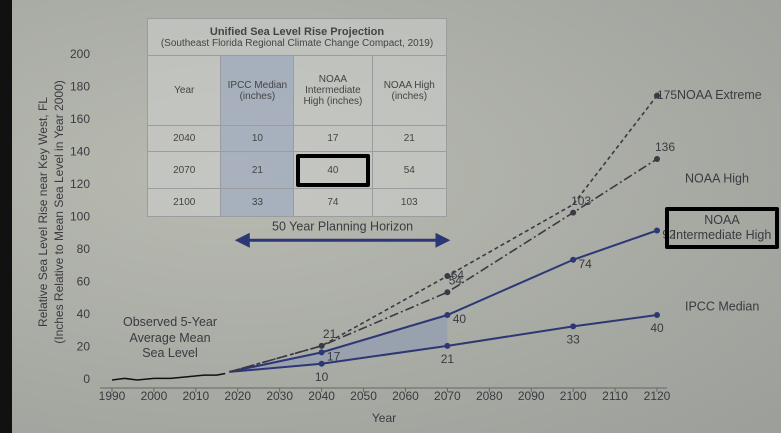 The image size is (781, 433). What do you see at coordinates (257, 90) in the screenshot?
I see `table-cell: IPCC Median (inches)` at bounding box center [257, 90].